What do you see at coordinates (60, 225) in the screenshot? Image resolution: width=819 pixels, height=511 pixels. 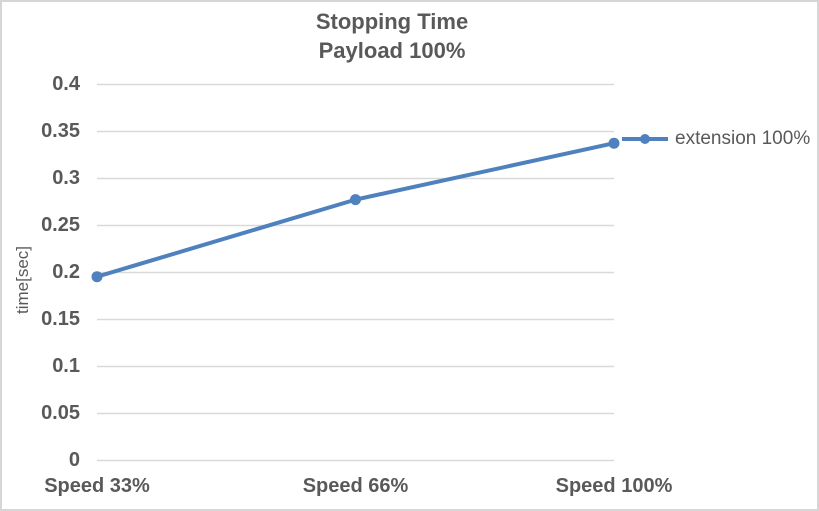 I see `y-tick-label: 0.25` at bounding box center [60, 225].